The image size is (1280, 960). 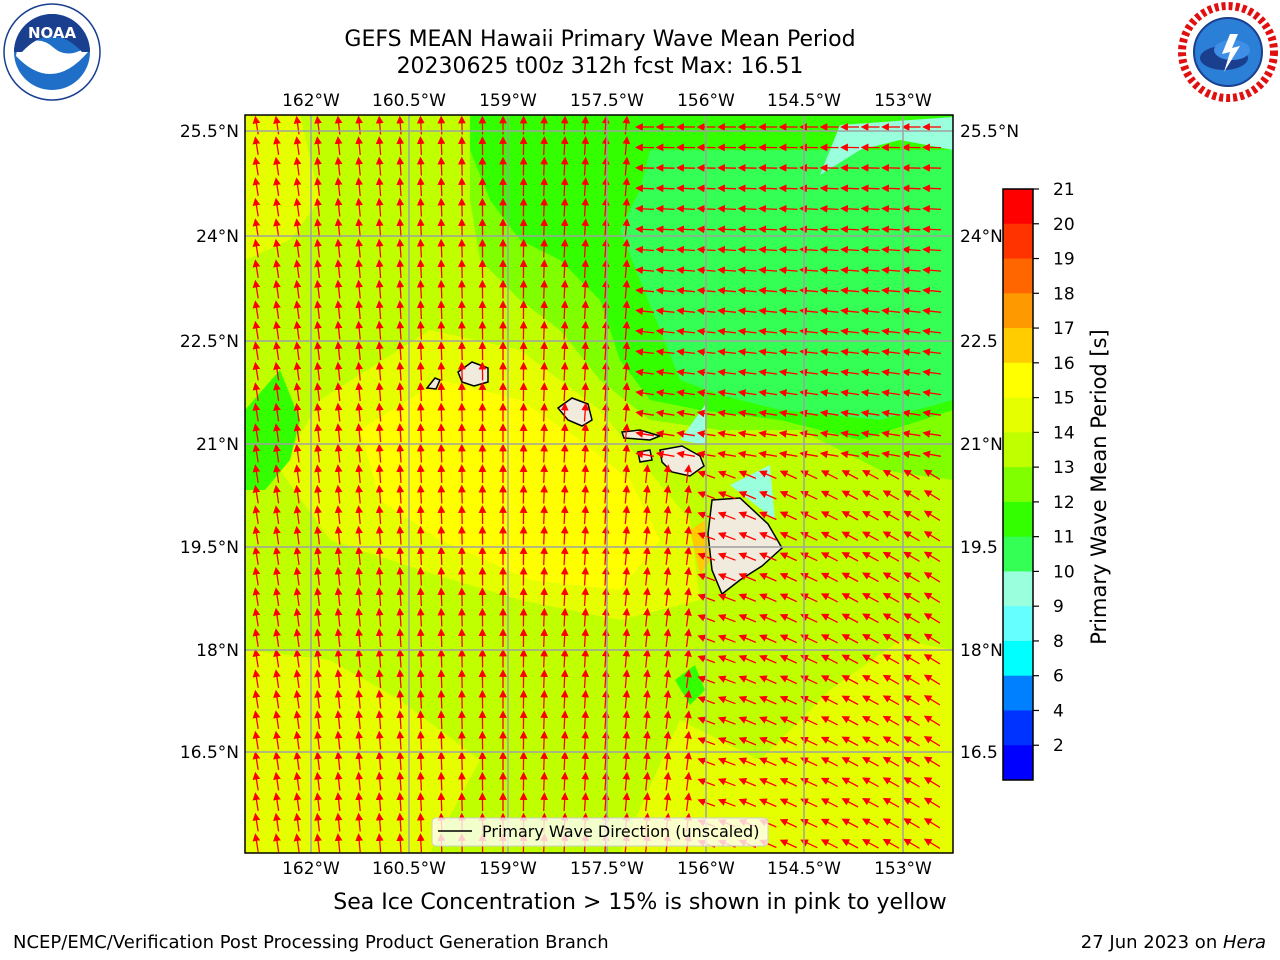 I want to click on lat-label-left-4: 19.5°N, so click(x=209, y=548).